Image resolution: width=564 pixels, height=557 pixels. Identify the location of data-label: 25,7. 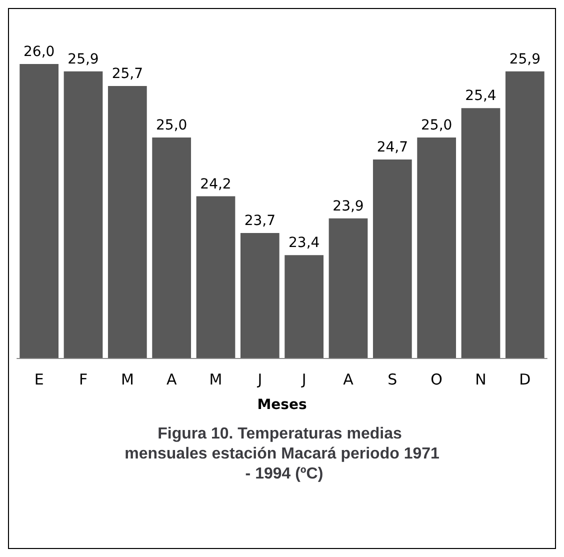
(128, 74).